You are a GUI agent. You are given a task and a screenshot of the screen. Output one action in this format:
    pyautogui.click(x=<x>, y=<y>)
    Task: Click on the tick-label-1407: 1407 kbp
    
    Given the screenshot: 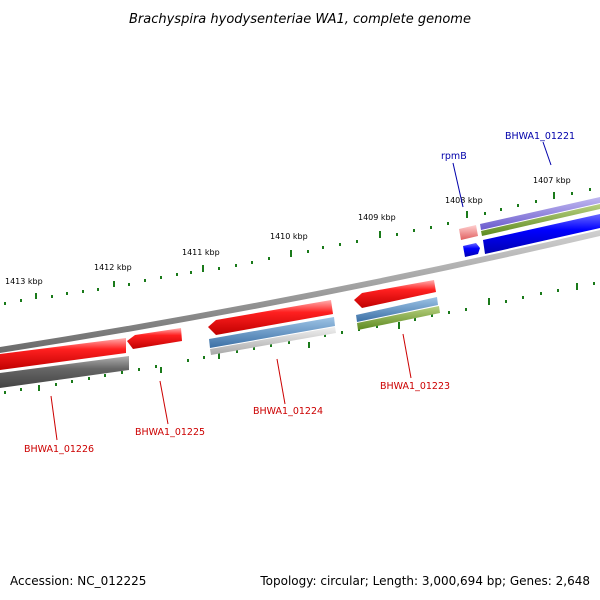 What is the action you would take?
    pyautogui.click(x=552, y=180)
    